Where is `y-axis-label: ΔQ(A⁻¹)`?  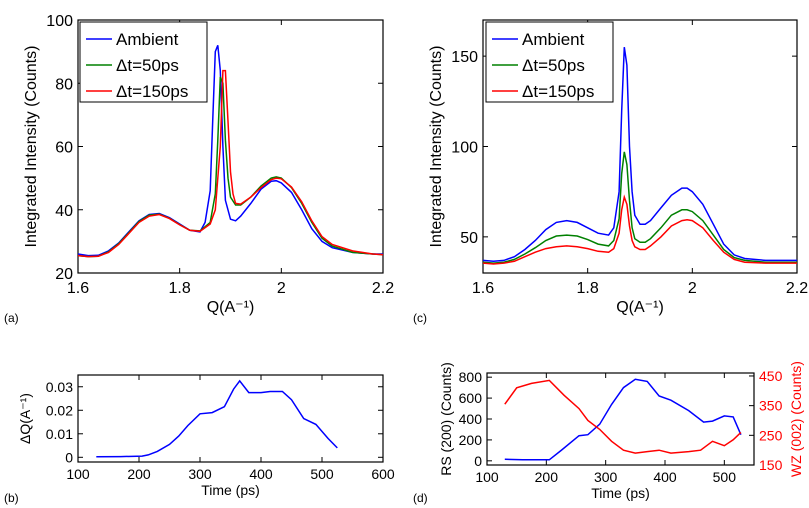
y-axis-label: ΔQ(A⁻¹) is located at coordinates (25, 418).